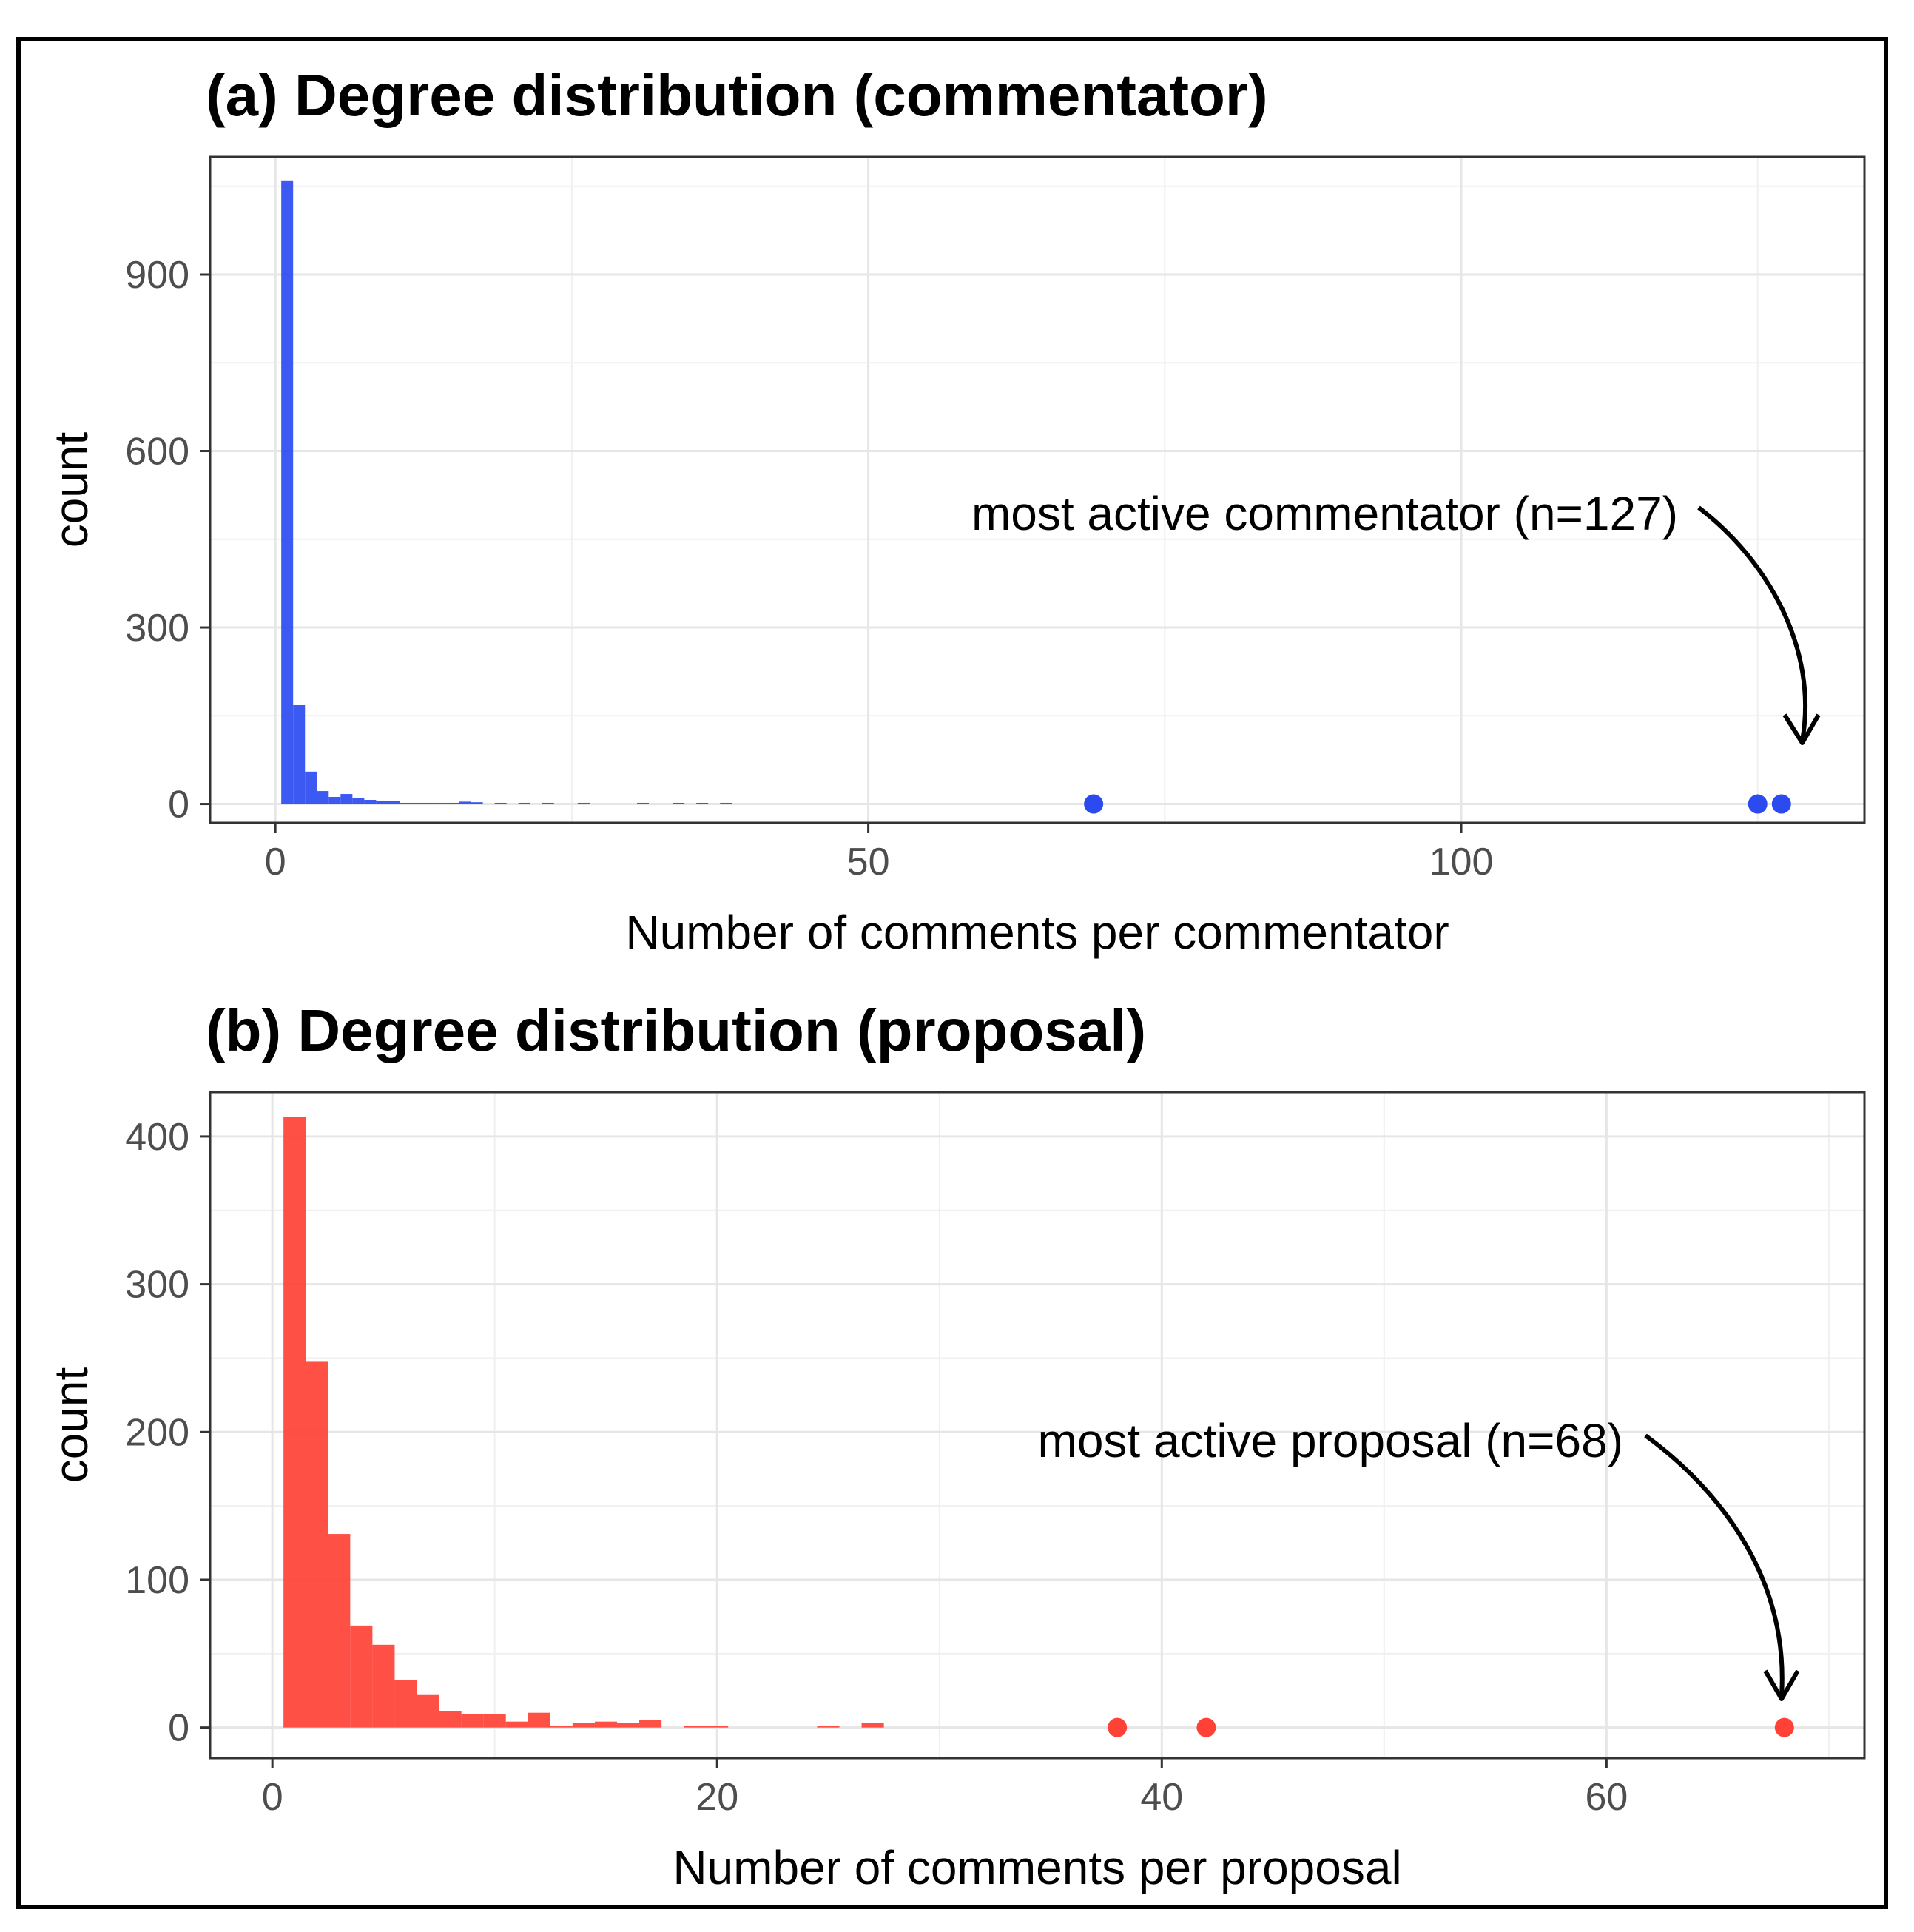  What do you see at coordinates (716, 1797) in the screenshot?
I see `x-tick-label: 20` at bounding box center [716, 1797].